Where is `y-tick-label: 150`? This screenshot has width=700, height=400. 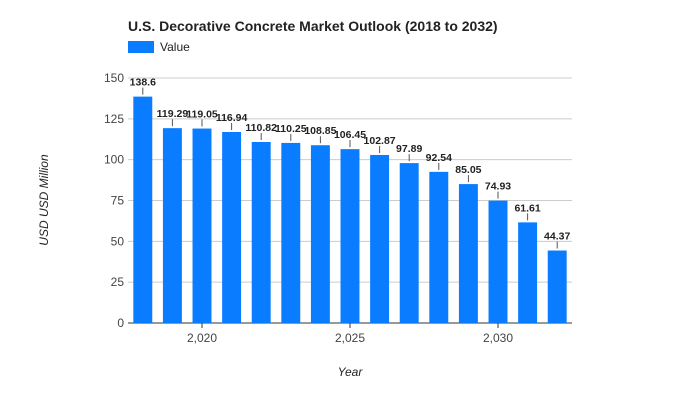
y-tick-label: 150 is located at coordinates (114, 78).